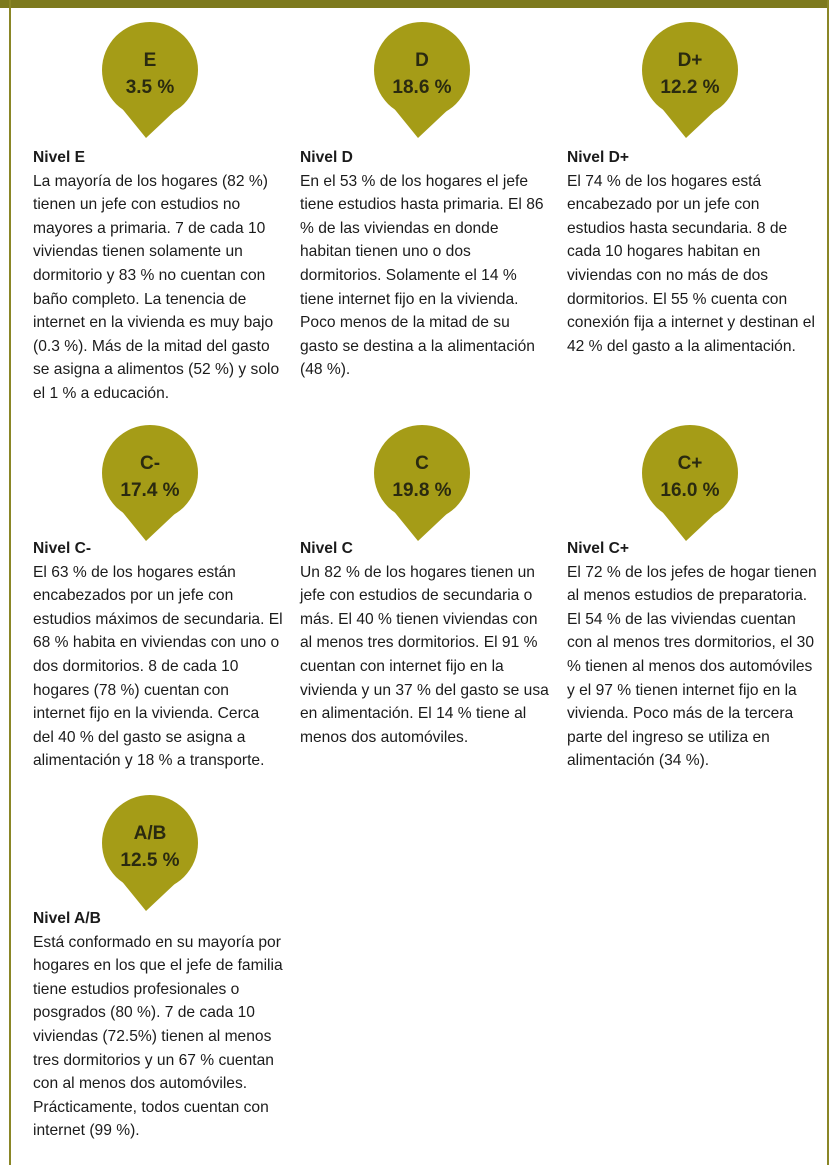  I want to click on level-pin: D 18.6 %, so click(422, 81).